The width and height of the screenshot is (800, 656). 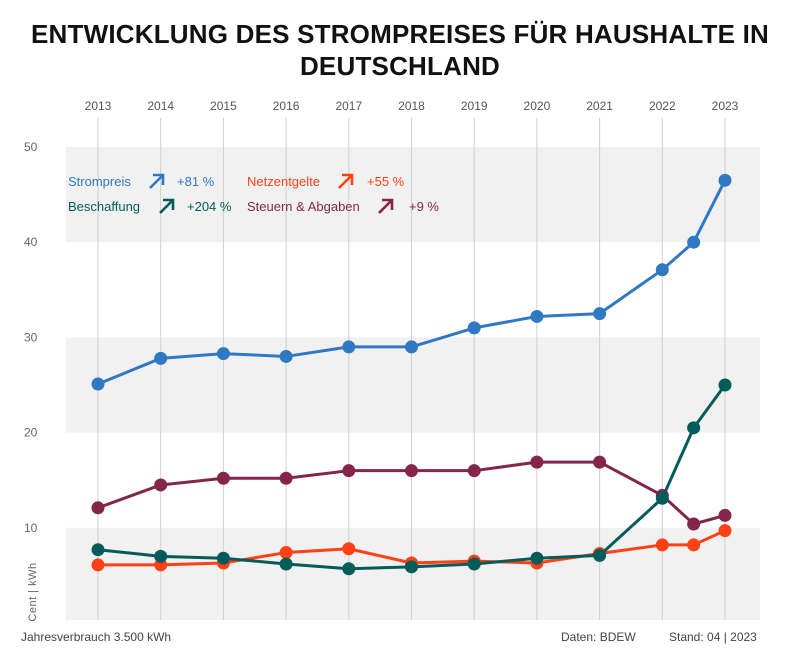 What do you see at coordinates (223, 106) in the screenshot?
I see `x-tick-label: 2015` at bounding box center [223, 106].